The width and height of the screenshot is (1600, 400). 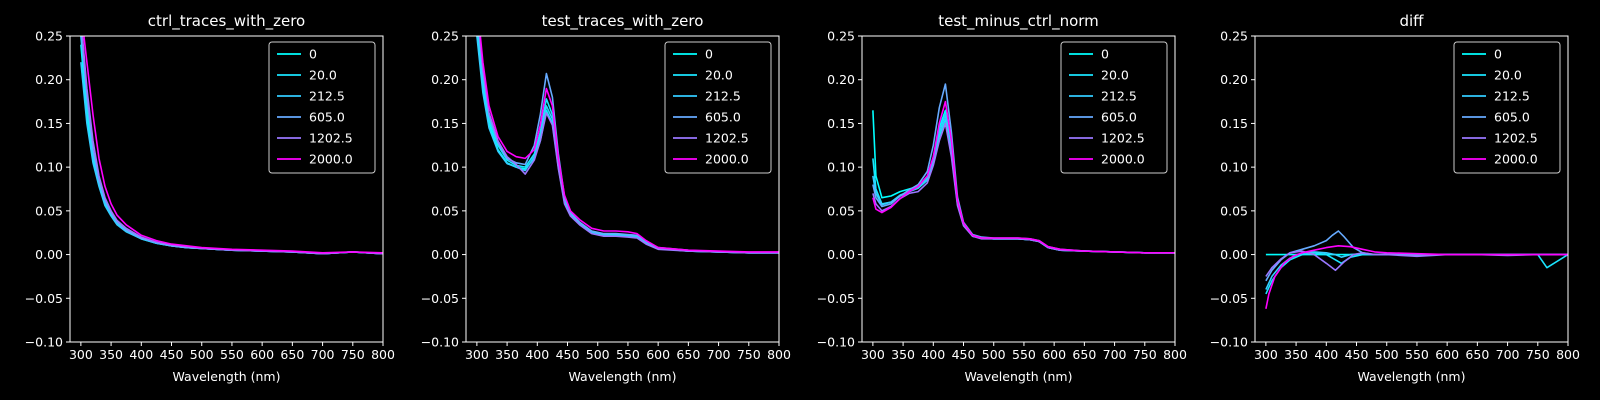 What do you see at coordinates (623, 21) in the screenshot?
I see `chart-title: test_traces_with_zero` at bounding box center [623, 21].